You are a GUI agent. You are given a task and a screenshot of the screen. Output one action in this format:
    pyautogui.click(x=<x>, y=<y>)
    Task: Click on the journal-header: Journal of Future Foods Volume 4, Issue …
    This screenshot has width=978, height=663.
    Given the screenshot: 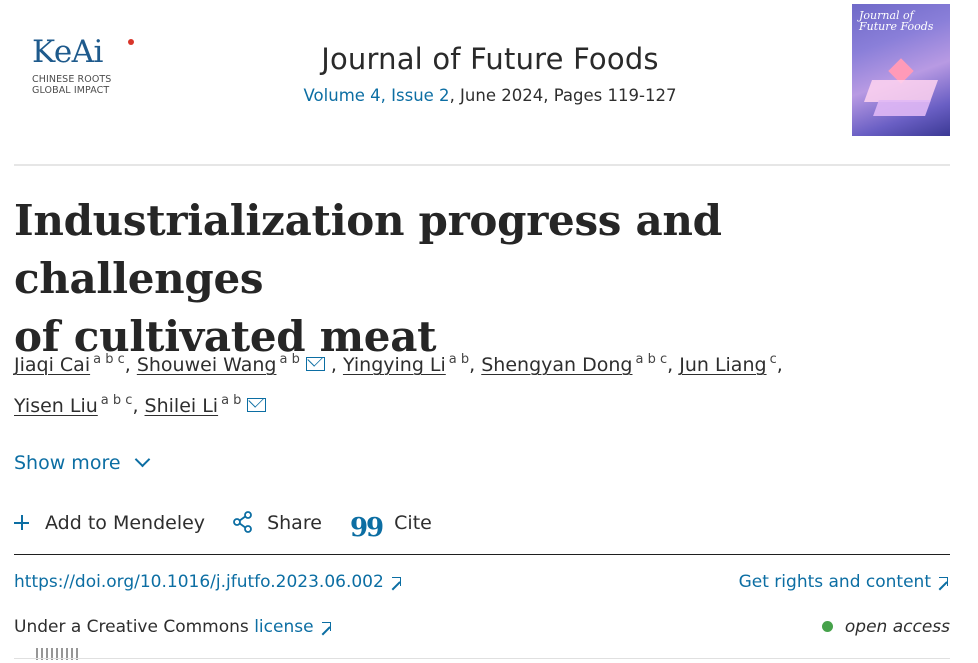 What is the action you would take?
    pyautogui.click(x=490, y=73)
    